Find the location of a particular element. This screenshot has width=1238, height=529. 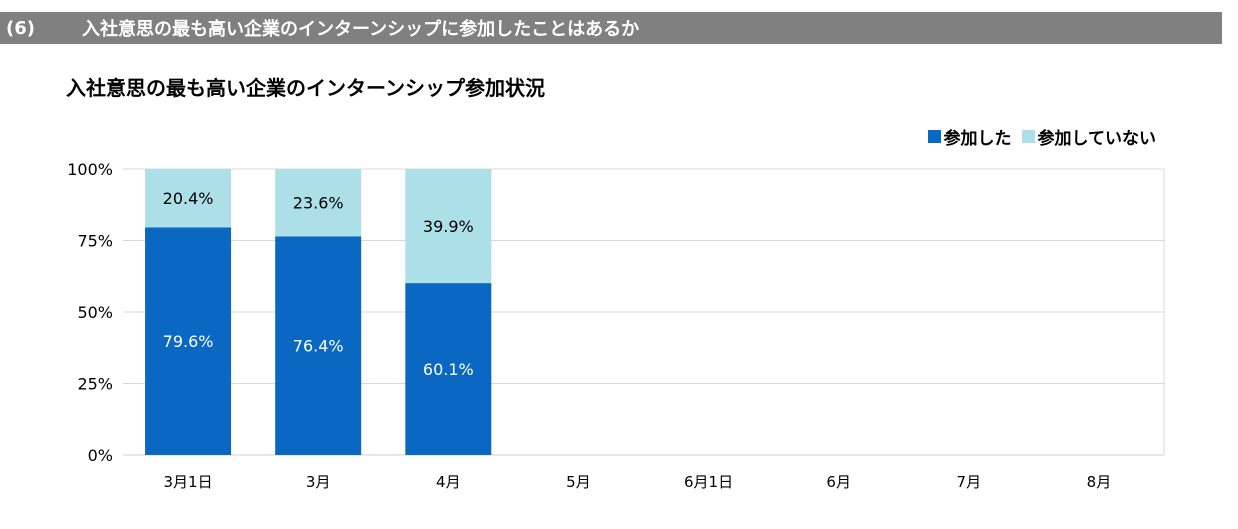

legend-swatch-not-participated is located at coordinates (1028, 136).